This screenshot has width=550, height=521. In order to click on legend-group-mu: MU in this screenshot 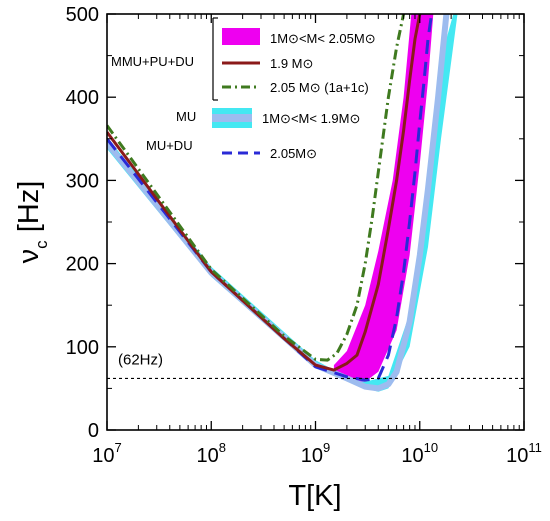, I will do `click(186, 116)`.